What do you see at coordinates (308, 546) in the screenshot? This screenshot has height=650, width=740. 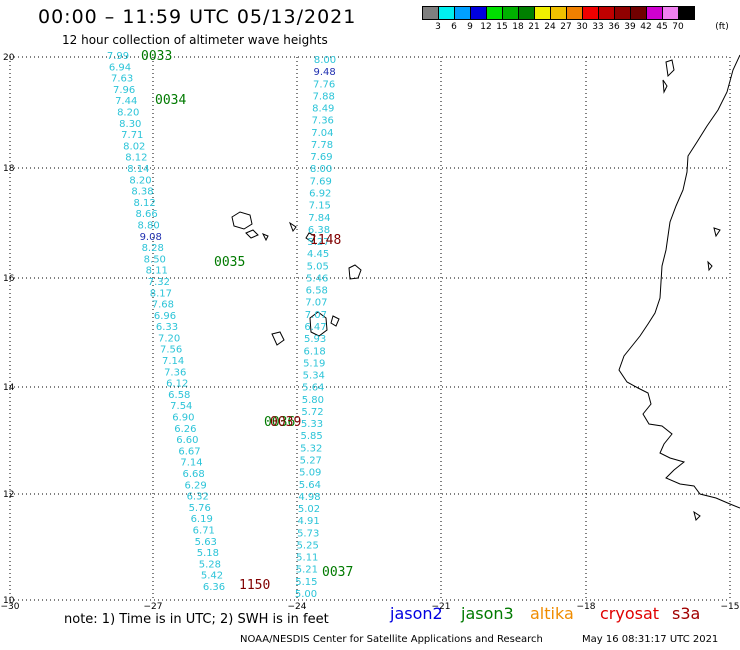 I see `track-right-value: 5.25` at bounding box center [308, 546].